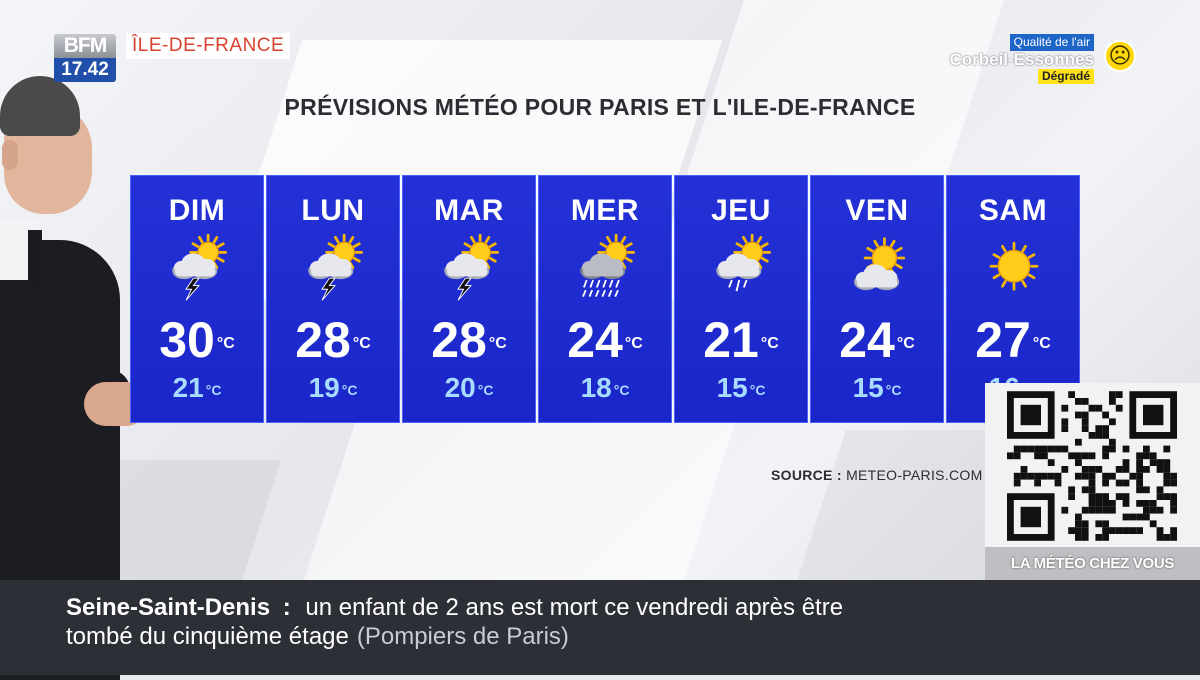 This screenshot has width=1200, height=680. I want to click on qr-code-icon, so click(1092, 466).